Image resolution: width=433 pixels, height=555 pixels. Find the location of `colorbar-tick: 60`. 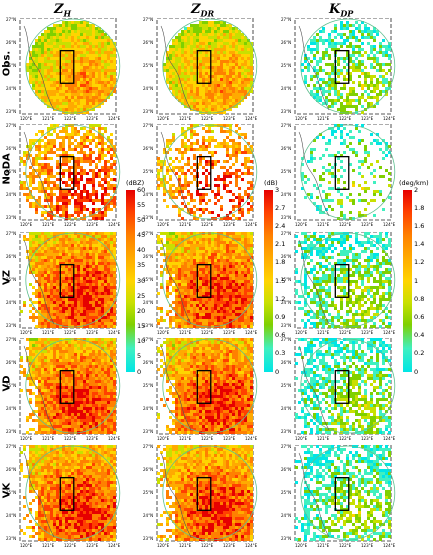

colorbar-tick: 60 is located at coordinates (141, 189).